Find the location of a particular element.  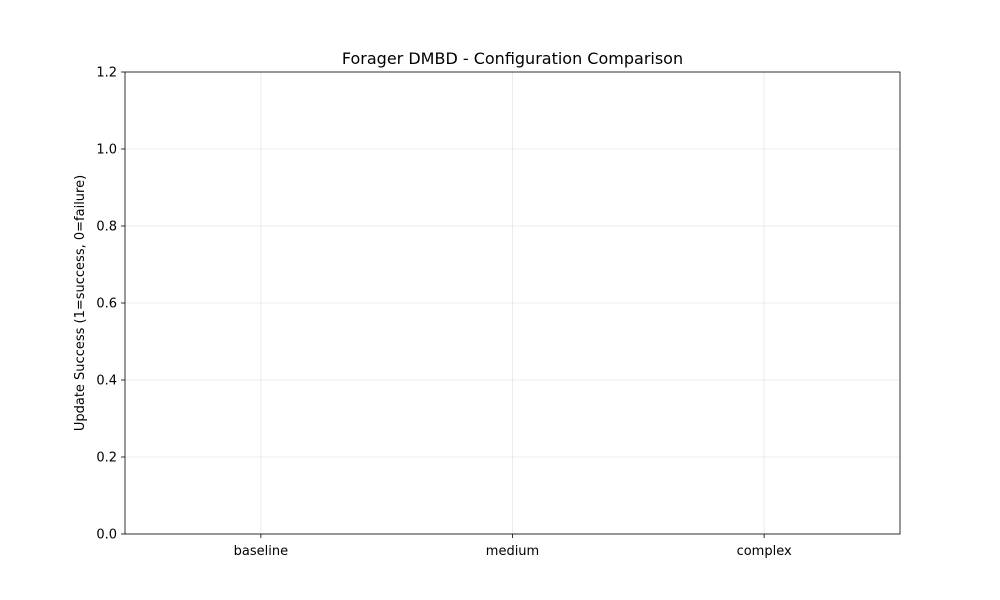

y-tick-label: 0.2 is located at coordinates (106, 458).